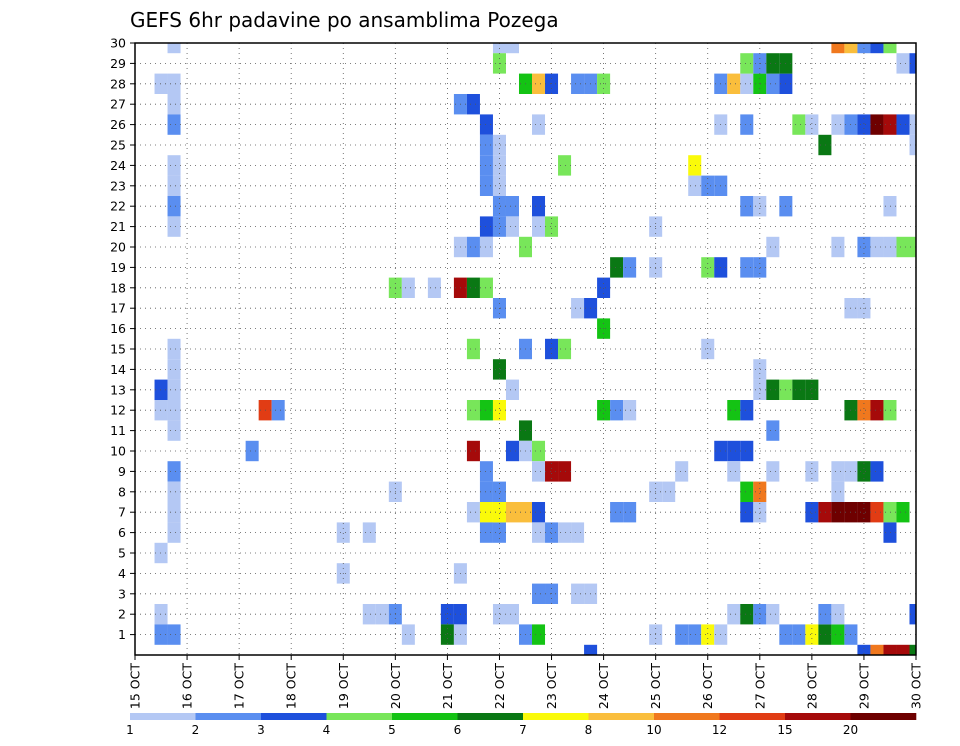 The width and height of the screenshot is (960, 746). I want to click on y-tick-label: 2, so click(122, 614).